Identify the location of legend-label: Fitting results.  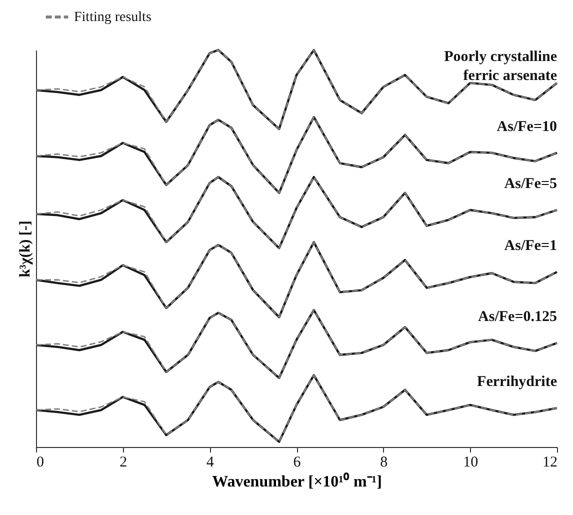
(113, 17).